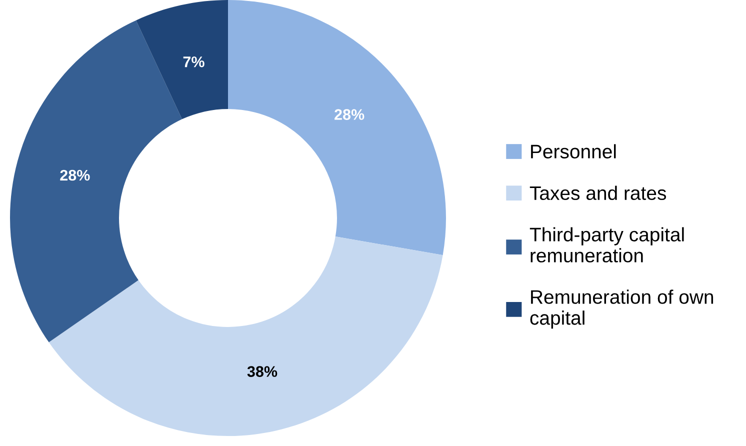  I want to click on data-label: 38%, so click(262, 371).